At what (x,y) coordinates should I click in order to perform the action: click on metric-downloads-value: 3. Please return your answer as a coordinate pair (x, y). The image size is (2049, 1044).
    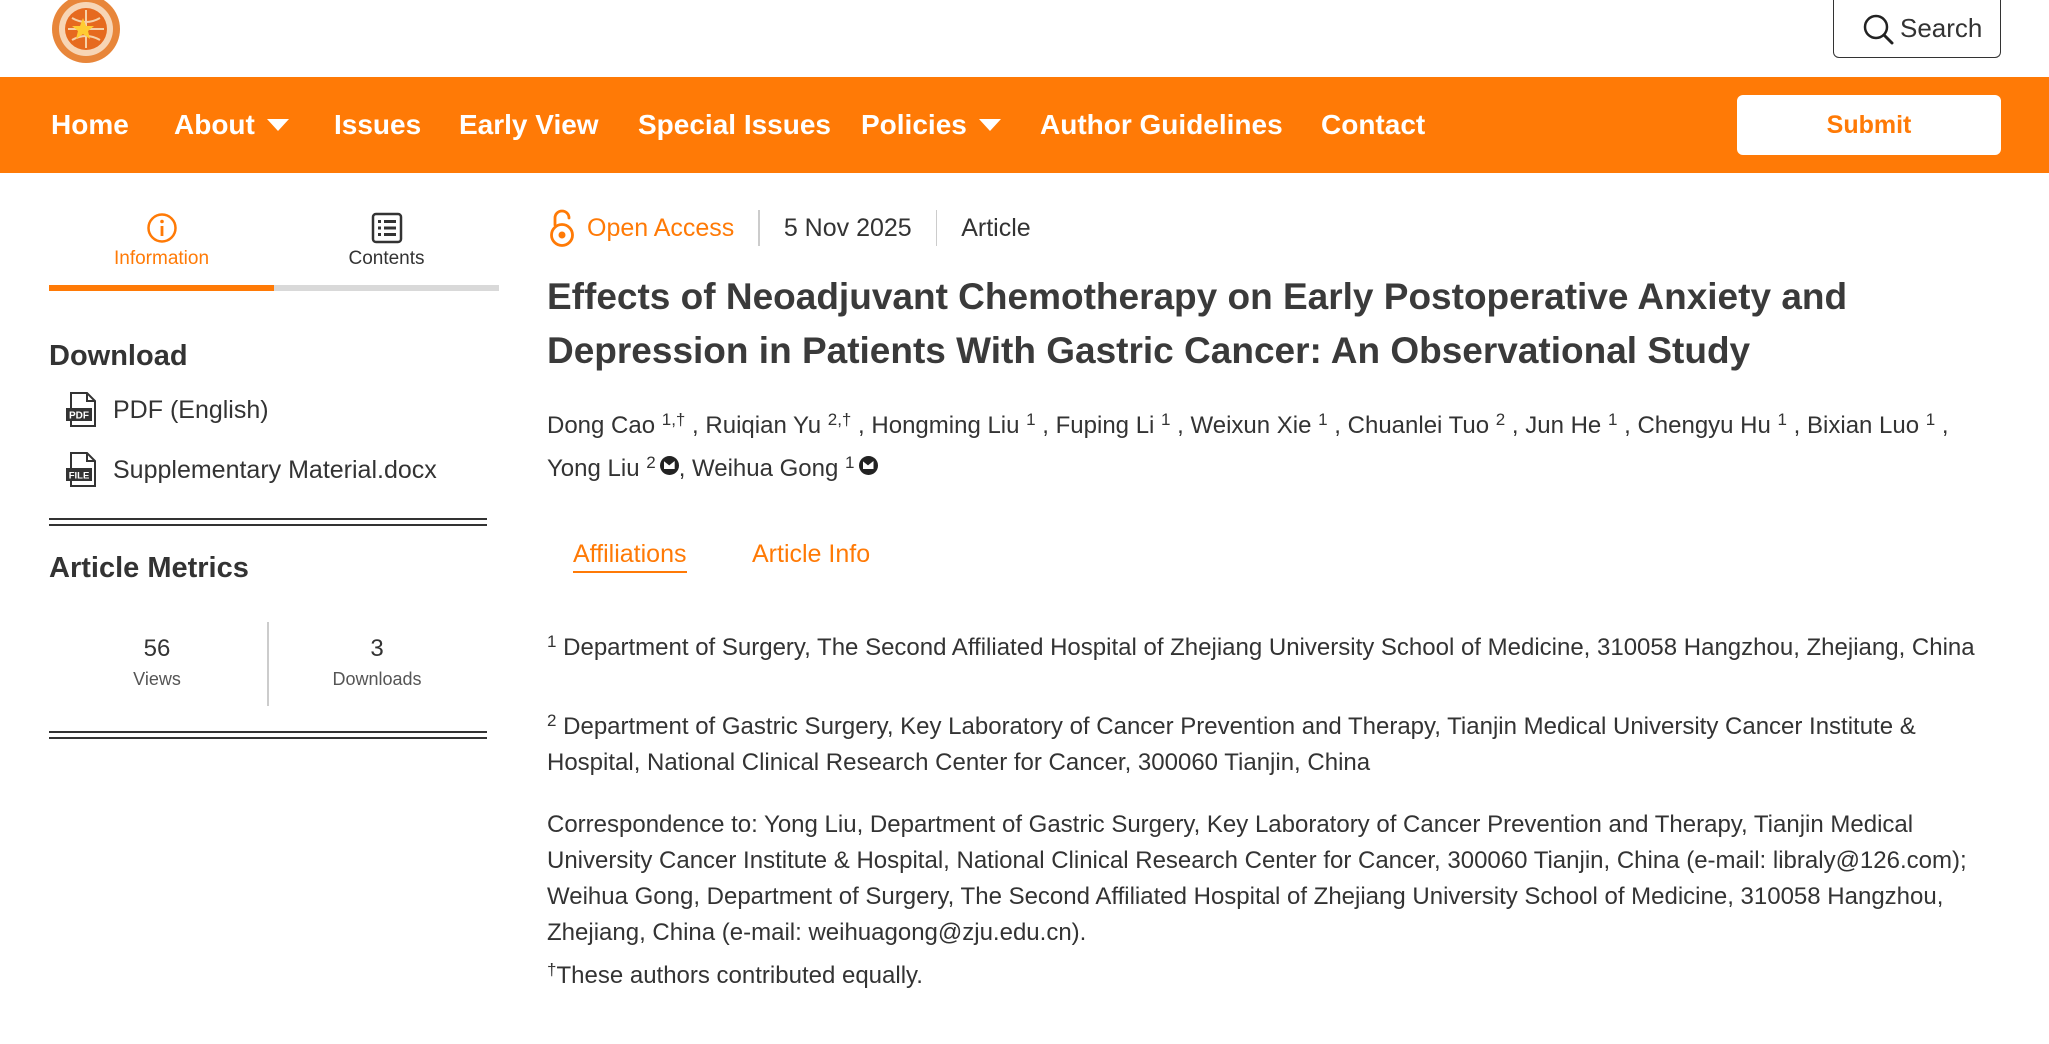
    Looking at the image, I should click on (377, 648).